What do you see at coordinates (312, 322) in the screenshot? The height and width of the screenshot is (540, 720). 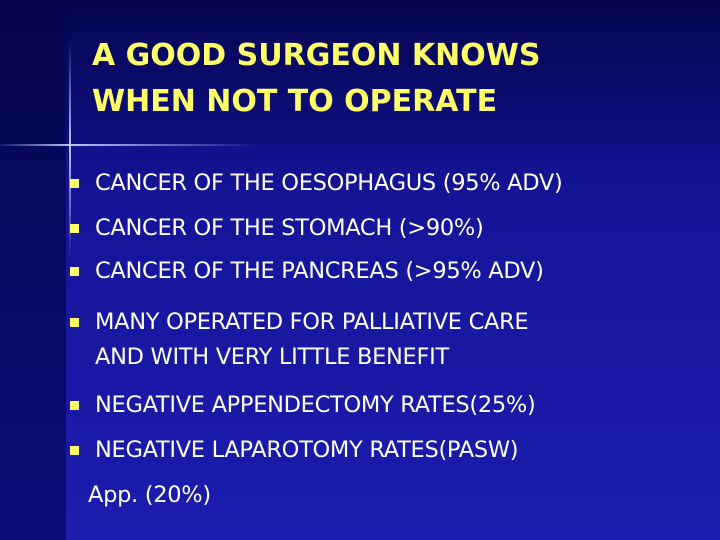 I see `bullet-text: MANY OPERATED FOR PALLIATIVE CARE` at bounding box center [312, 322].